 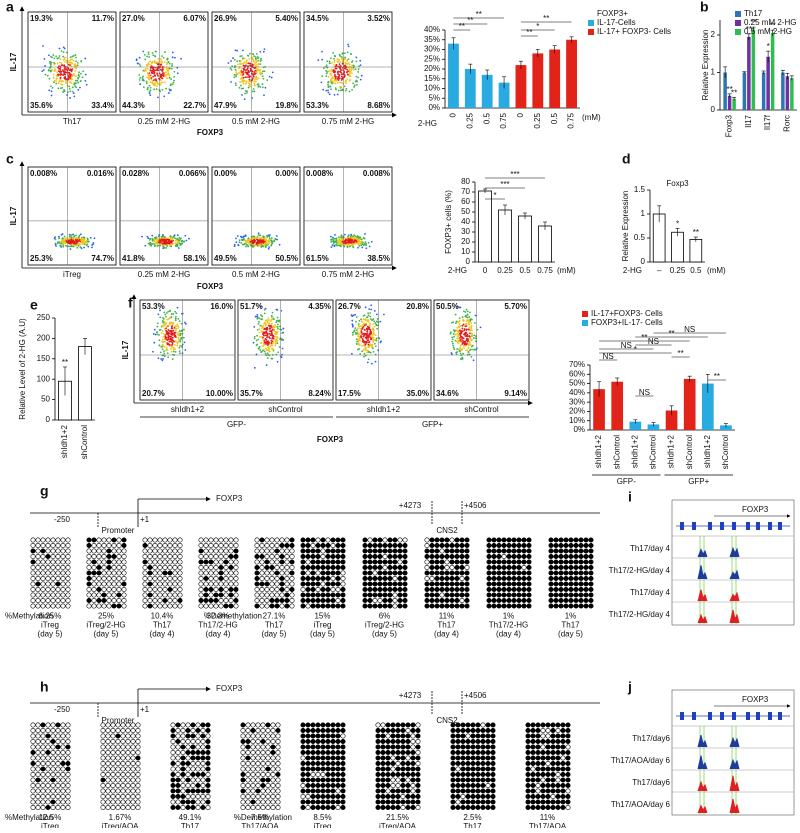 I want to click on quadrant-percent: 9.14%, so click(x=515, y=393).